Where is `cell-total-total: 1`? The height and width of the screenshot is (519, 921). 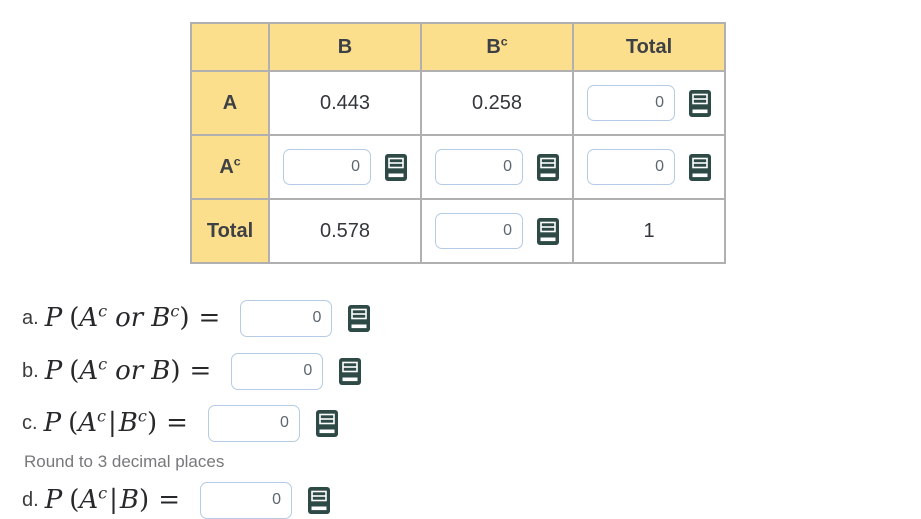 cell-total-total: 1 is located at coordinates (649, 231).